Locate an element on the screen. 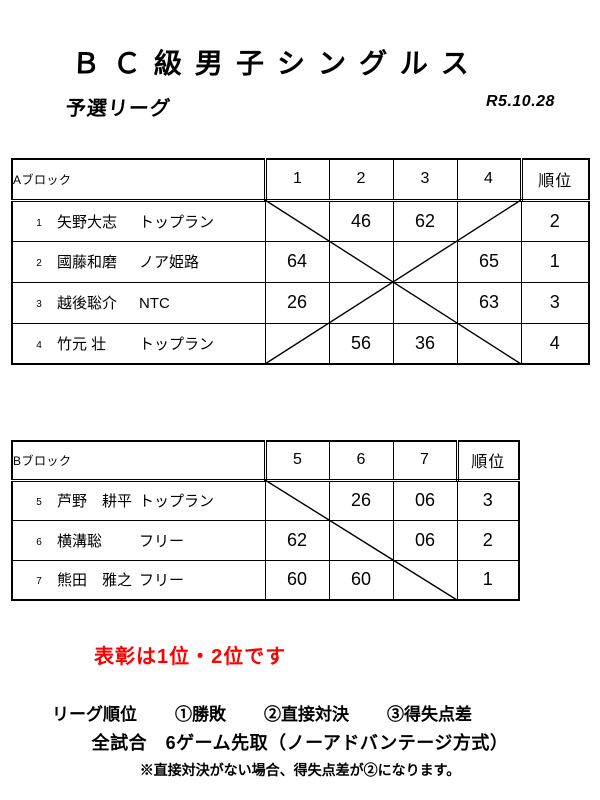 This screenshot has width=600, height=800. player-row: 5 芦野 耕平 トップラン 26 06 3 is located at coordinates (265, 500).